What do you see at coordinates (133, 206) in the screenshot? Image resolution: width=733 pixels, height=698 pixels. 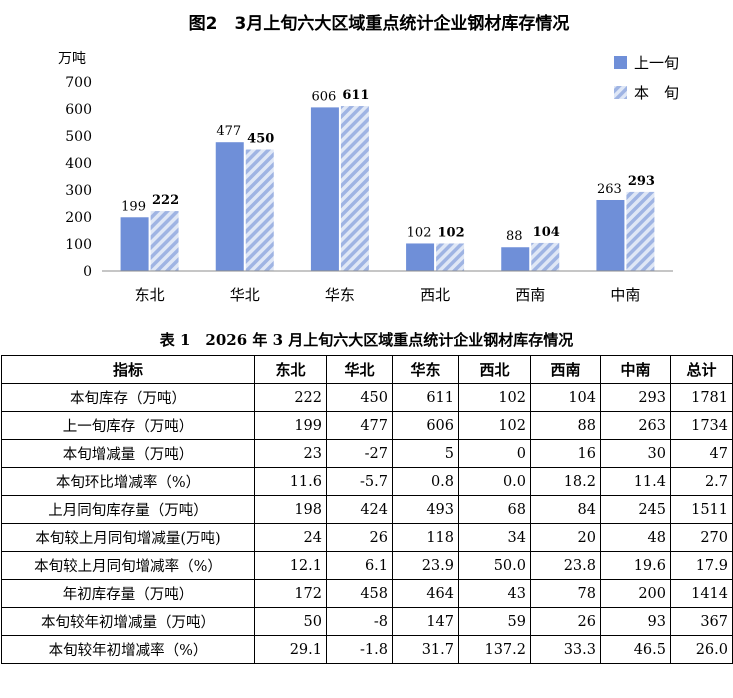 I see `data-label-previous-period: 199` at bounding box center [133, 206].